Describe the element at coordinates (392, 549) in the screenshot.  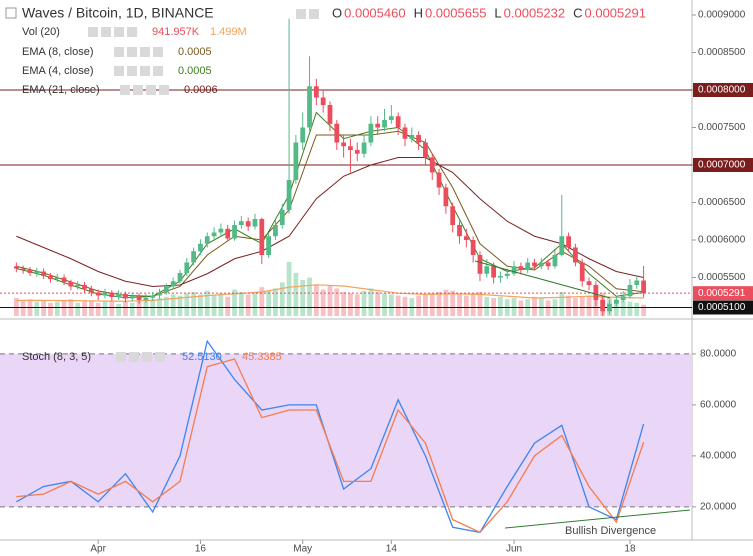
I see `x-tick-label: 14` at that location.